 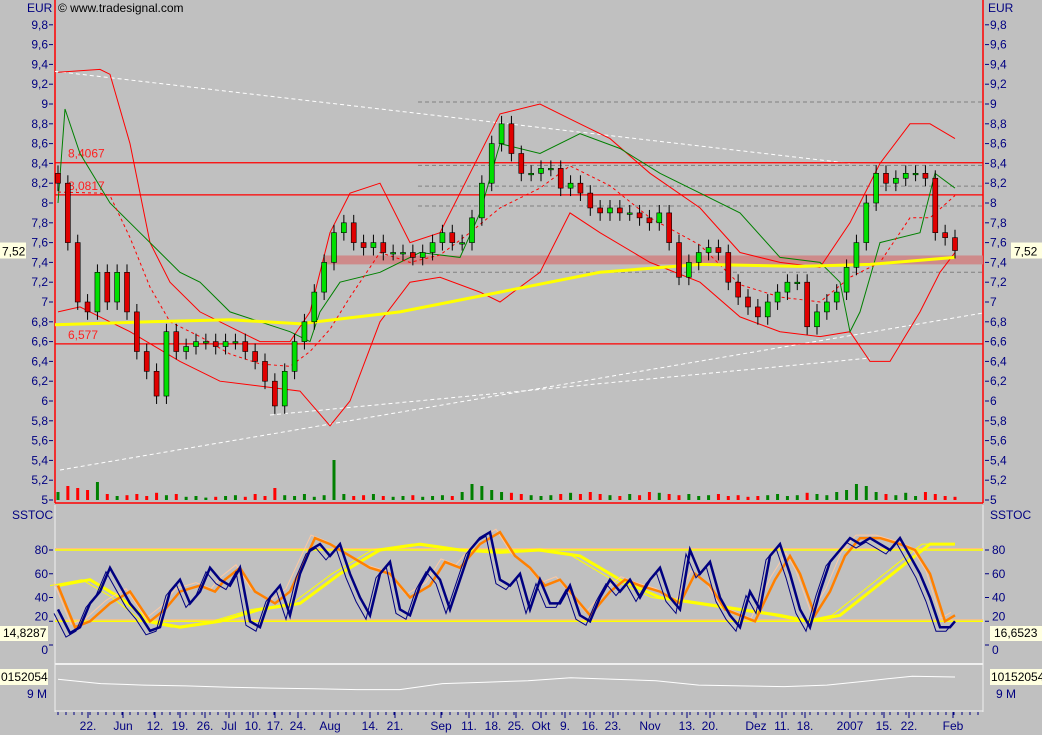 I want to click on level-label: 6,577, so click(x=83, y=335).